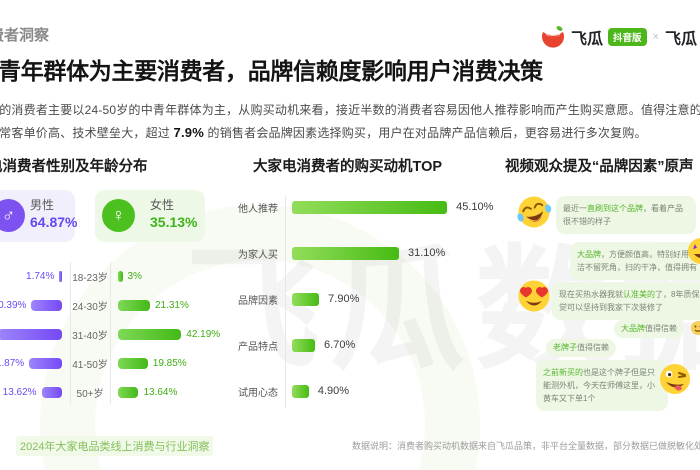  Describe the element at coordinates (593, 347) in the screenshot. I see `quote-text: 值得信赖` at that location.